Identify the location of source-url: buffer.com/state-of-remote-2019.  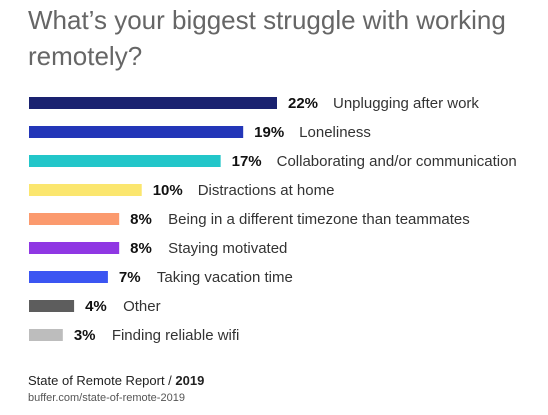
(106, 398).